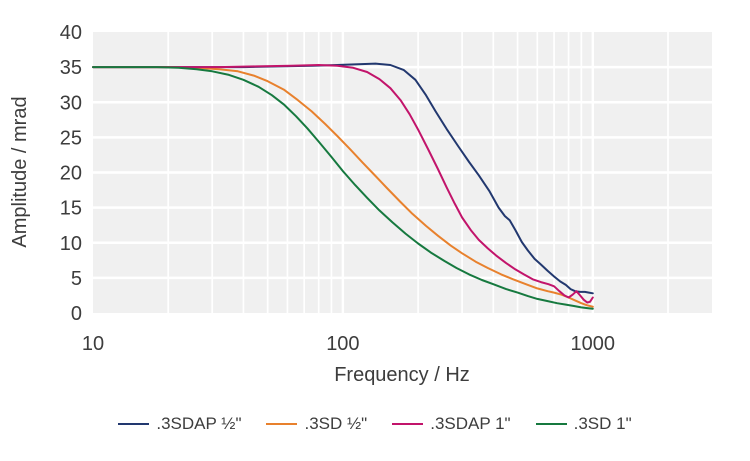 The width and height of the screenshot is (750, 461). I want to click on legend-item: .3SD 1", so click(583, 424).